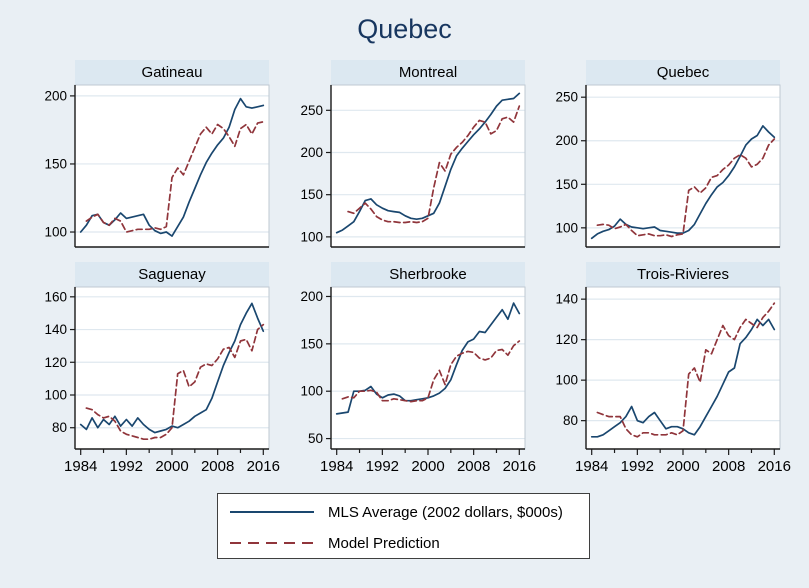  I want to click on prediction-line-sample-icon, so click(272, 543).